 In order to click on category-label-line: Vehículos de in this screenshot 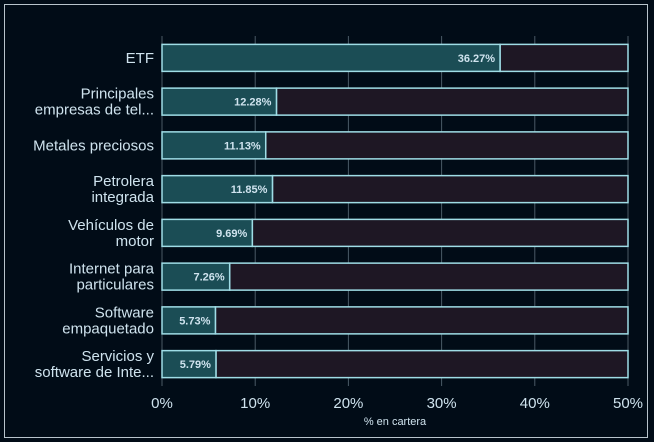, I will do `click(111, 225)`.